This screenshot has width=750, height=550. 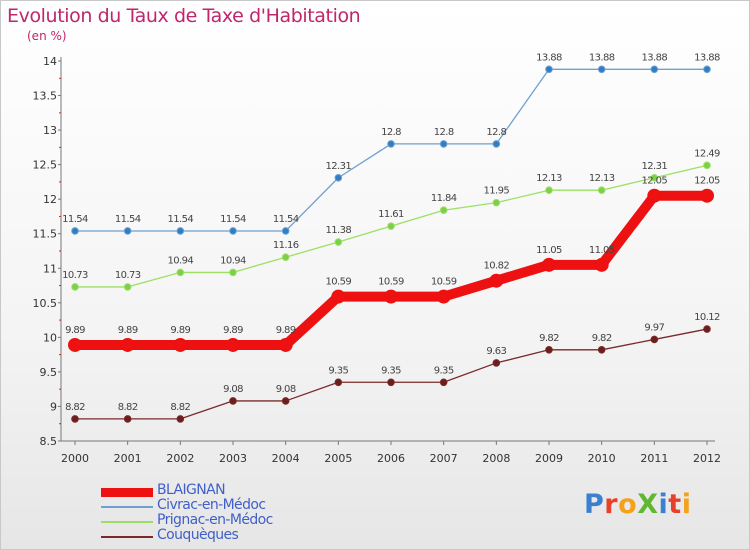 What do you see at coordinates (638, 504) in the screenshot?
I see `brand-logo: ProXiti` at bounding box center [638, 504].